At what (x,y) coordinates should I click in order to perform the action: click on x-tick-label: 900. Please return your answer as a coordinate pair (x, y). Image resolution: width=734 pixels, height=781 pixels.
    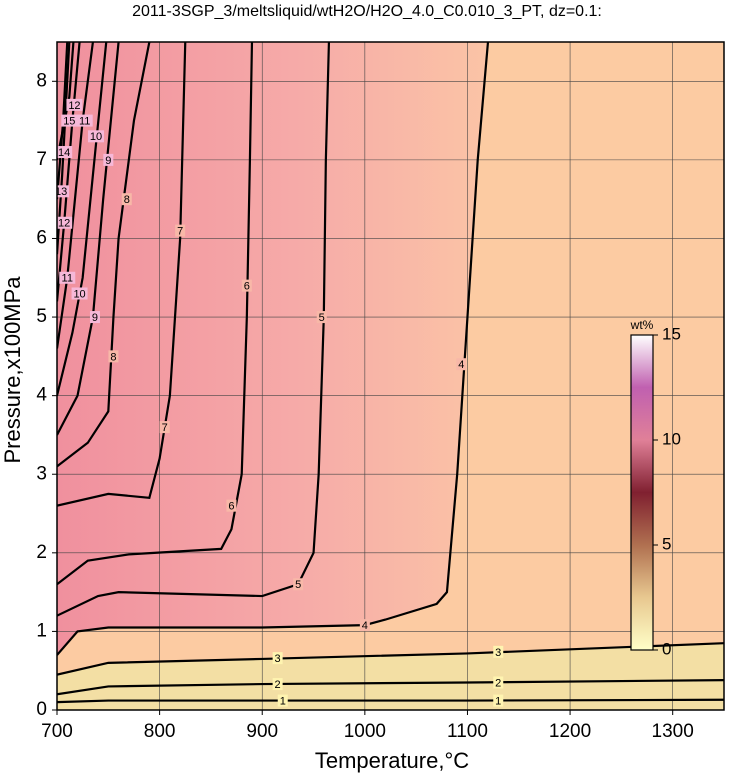
    Looking at the image, I should click on (262, 731).